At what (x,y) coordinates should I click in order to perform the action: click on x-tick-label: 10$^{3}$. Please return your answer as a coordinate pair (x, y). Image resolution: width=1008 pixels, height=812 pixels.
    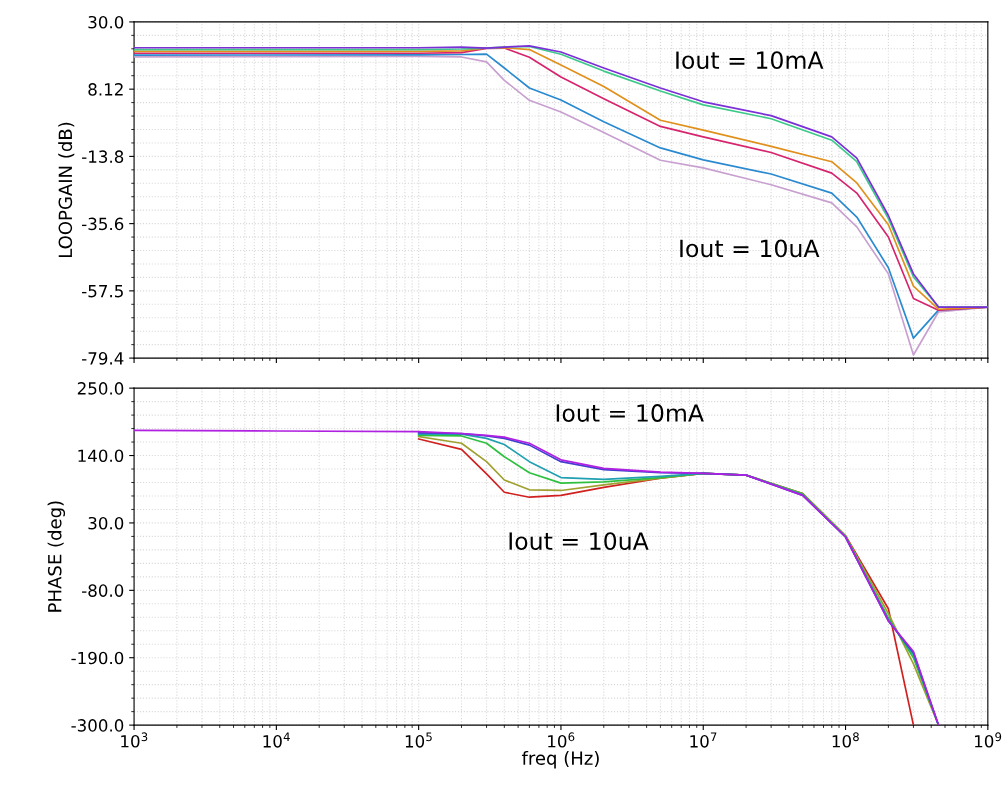
    Looking at the image, I should click on (134, 740).